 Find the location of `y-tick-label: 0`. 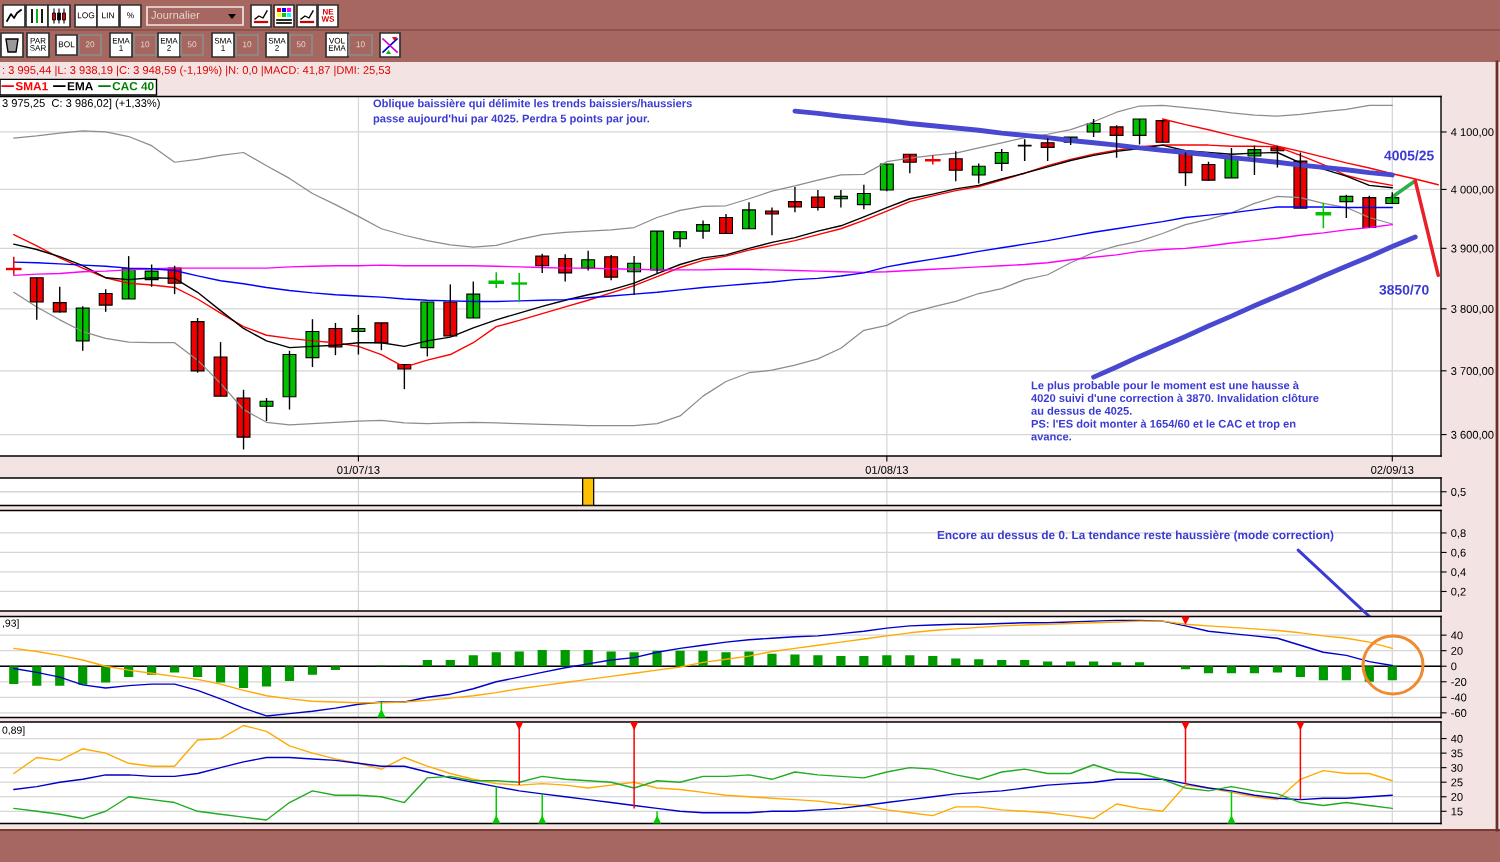

y-tick-label: 0 is located at coordinates (1454, 666).